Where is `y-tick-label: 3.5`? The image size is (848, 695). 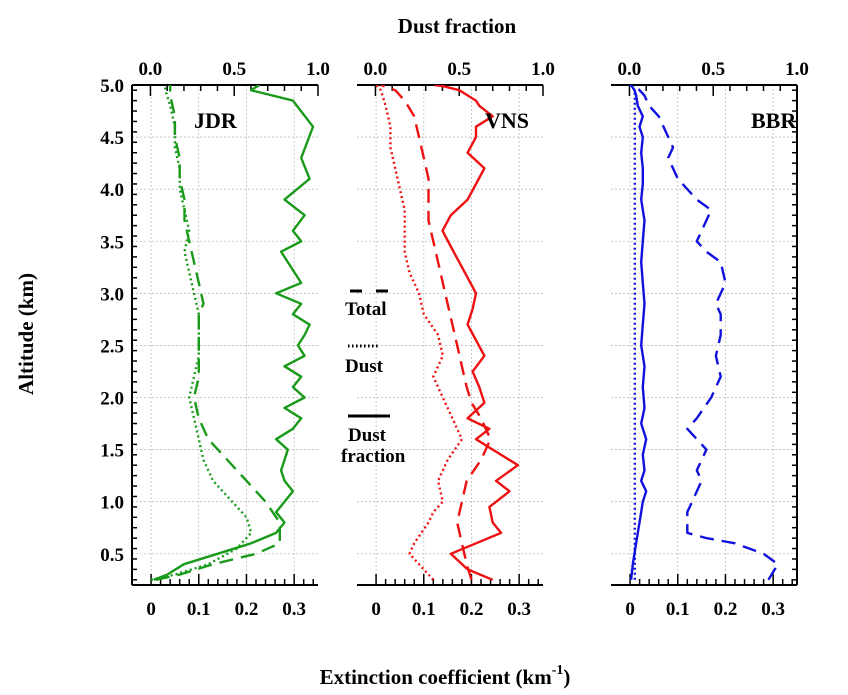 y-tick-label: 3.5 is located at coordinates (112, 242).